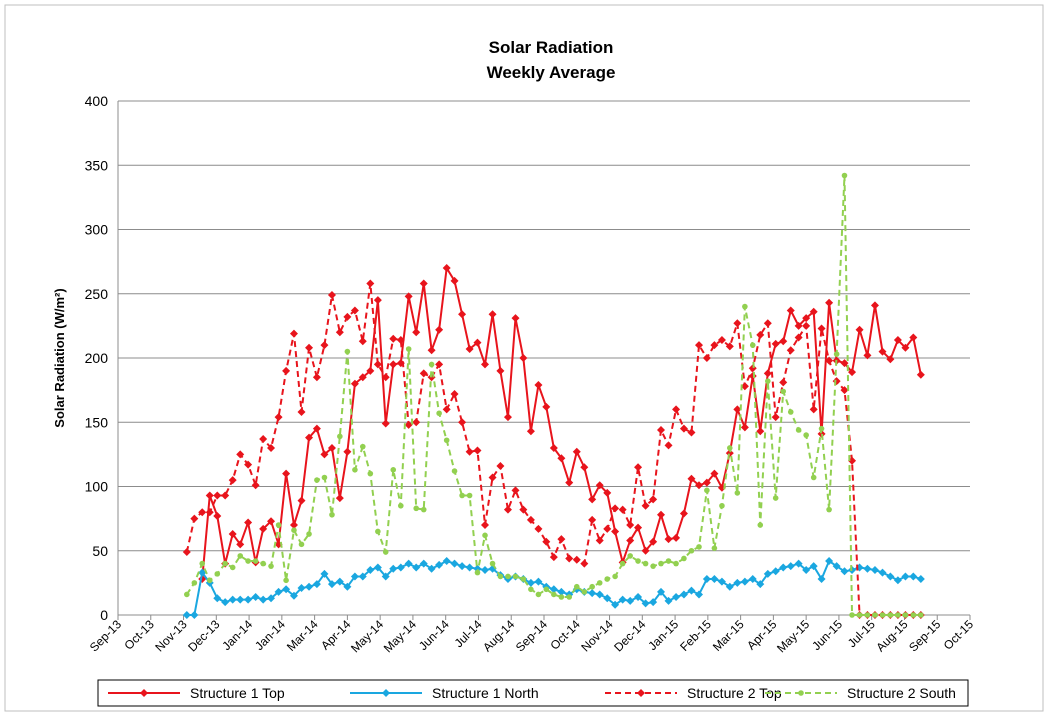  Describe the element at coordinates (97, 487) in the screenshot. I see `y-tick-label: 100` at that location.